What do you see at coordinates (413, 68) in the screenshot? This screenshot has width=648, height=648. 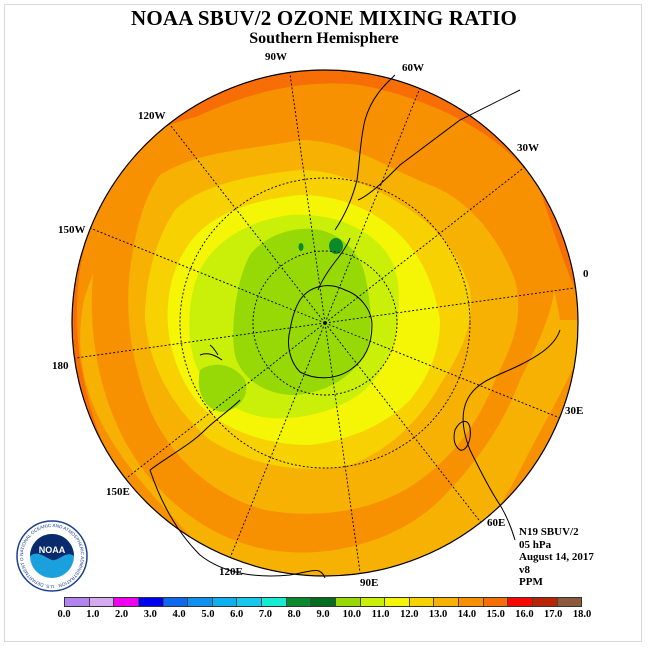 I see `lon-label-60w: 60W` at bounding box center [413, 68].